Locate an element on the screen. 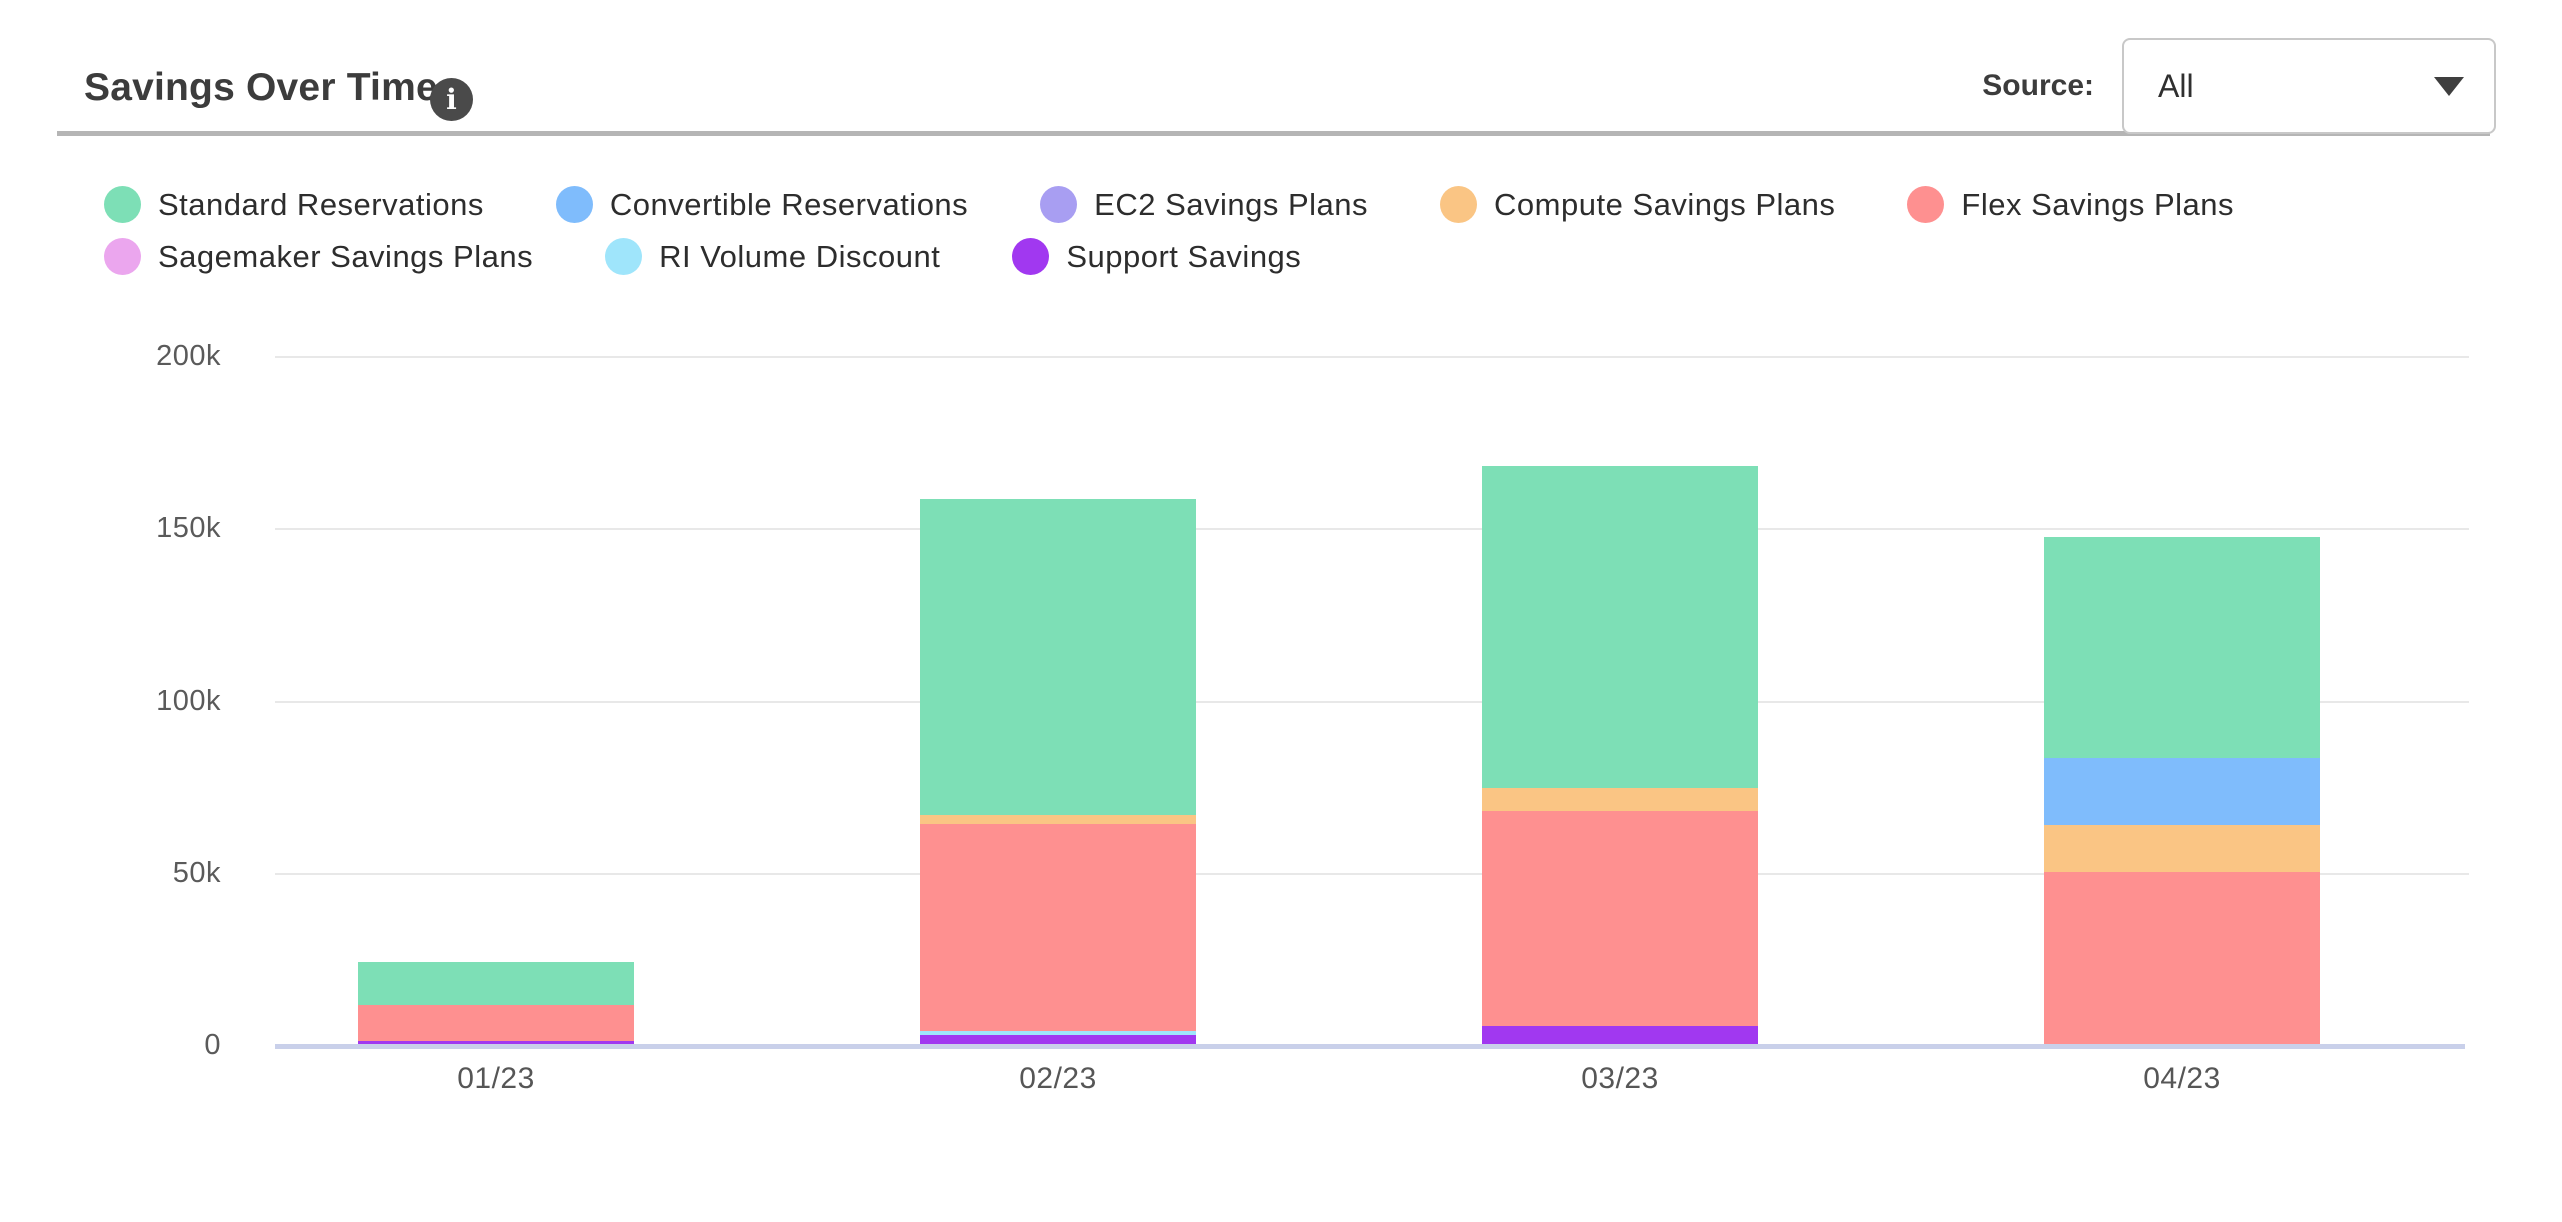  chevron-down-icon is located at coordinates (2449, 86).